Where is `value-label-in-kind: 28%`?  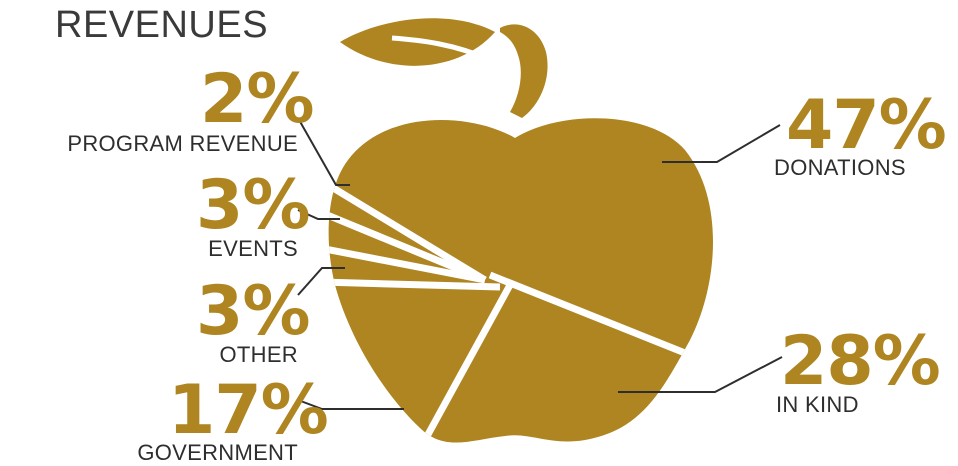 value-label-in-kind: 28% is located at coordinates (860, 361).